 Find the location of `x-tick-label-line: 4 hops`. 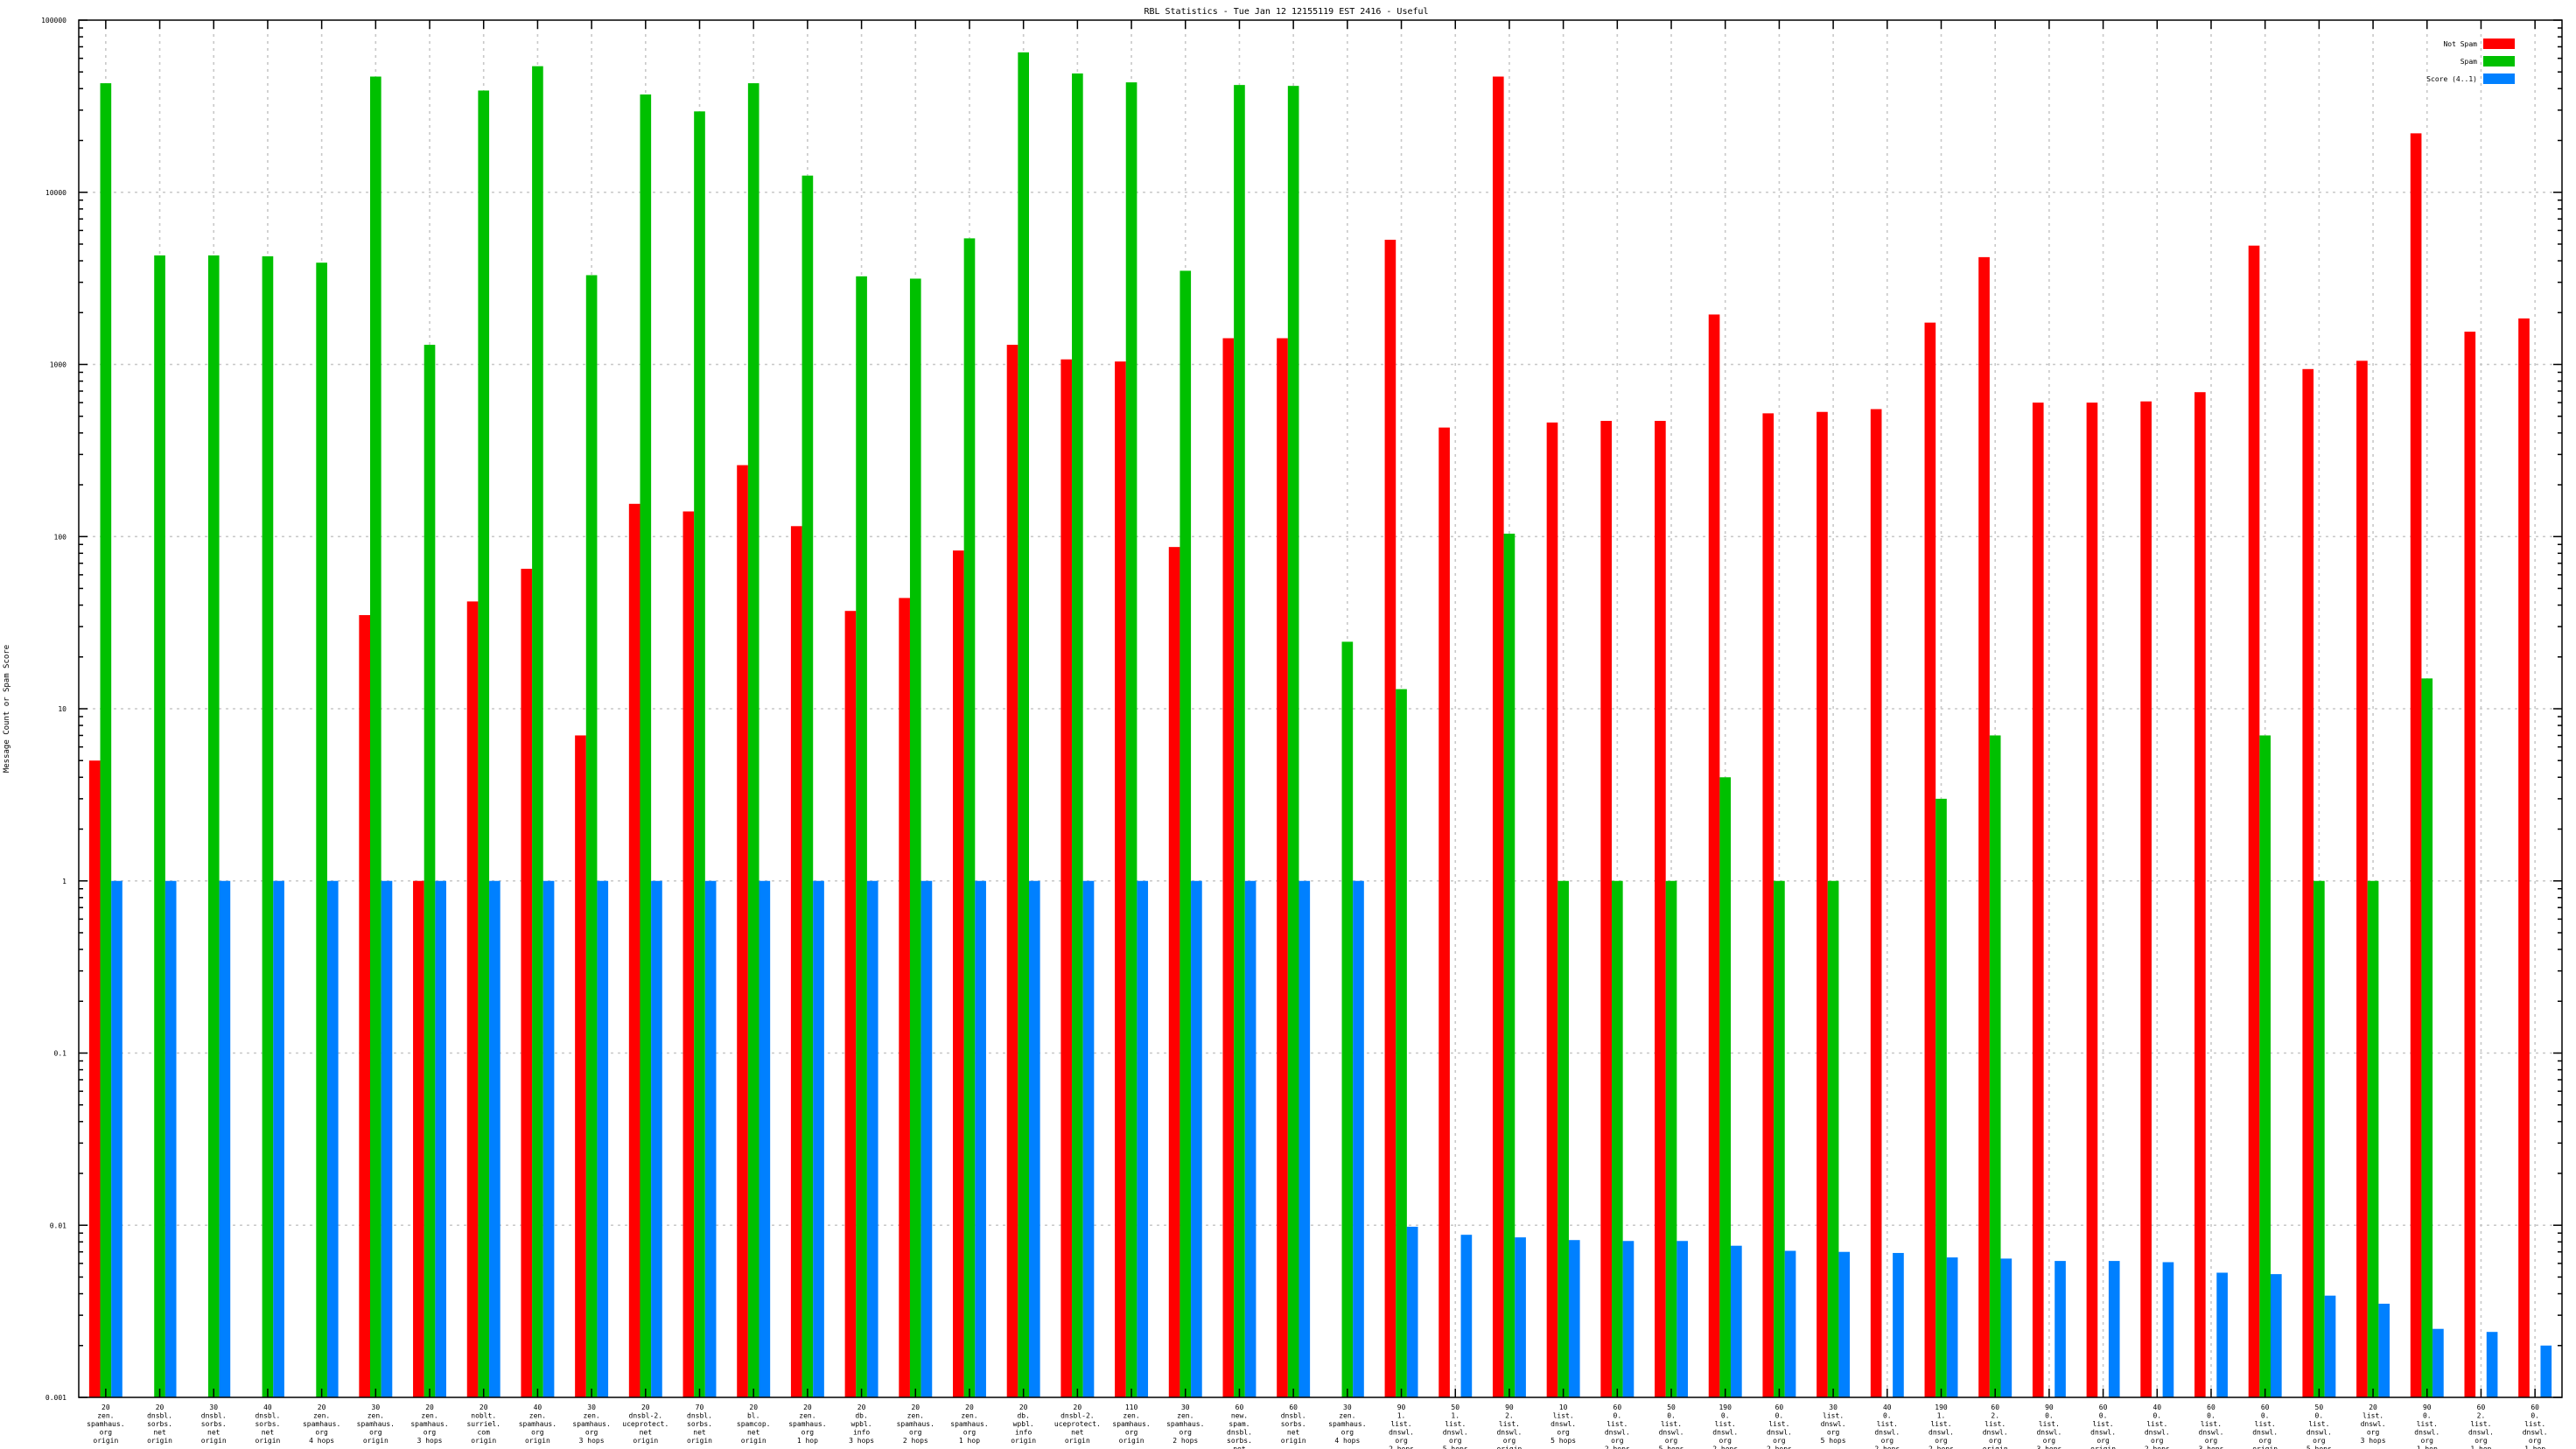

x-tick-label-line: 4 hops is located at coordinates (321, 1441).